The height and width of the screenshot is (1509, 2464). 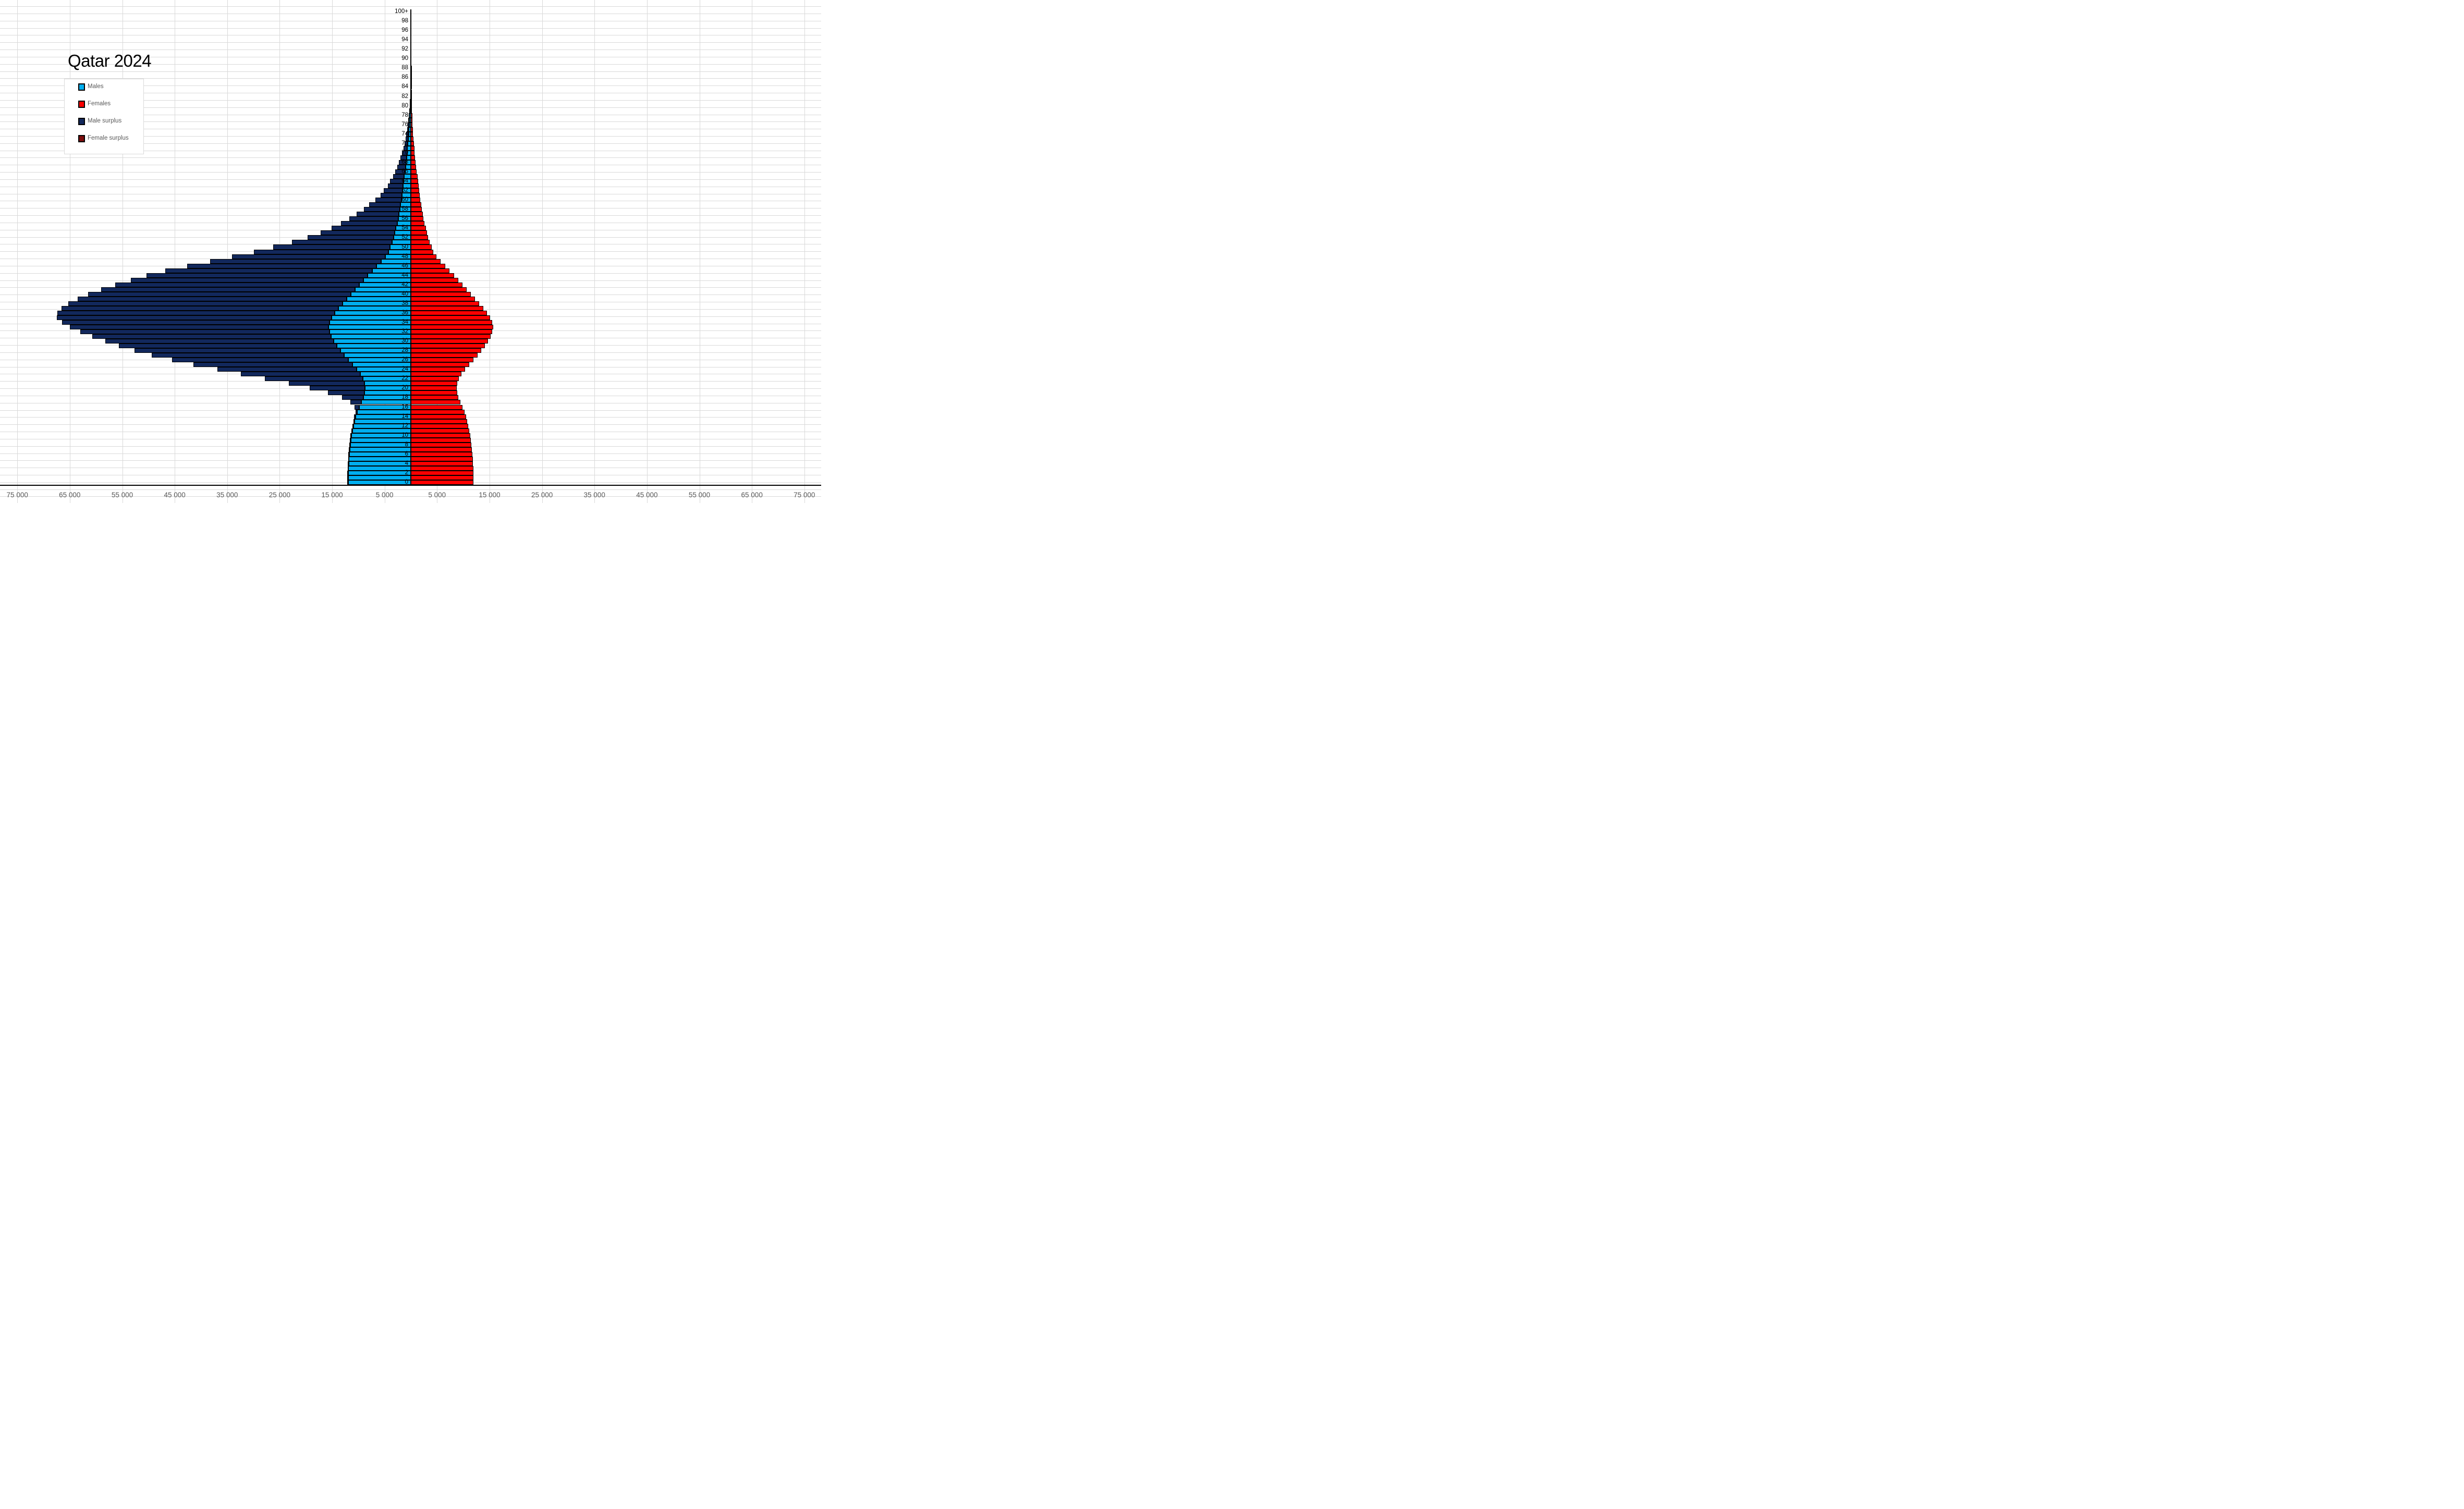 What do you see at coordinates (404, 265) in the screenshot?
I see `age-tick-label-46: 46` at bounding box center [404, 265].